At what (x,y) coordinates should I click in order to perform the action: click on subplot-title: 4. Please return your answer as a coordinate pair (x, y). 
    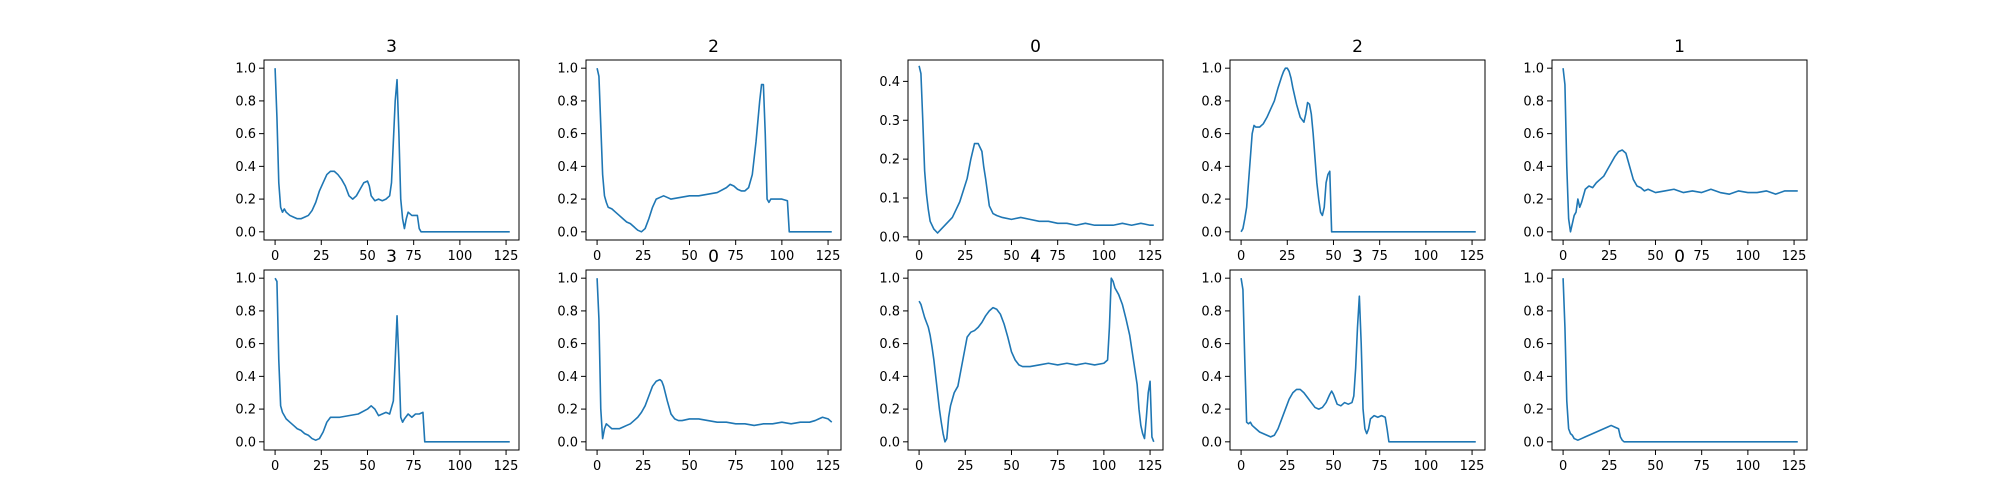
    Looking at the image, I should click on (1035, 257).